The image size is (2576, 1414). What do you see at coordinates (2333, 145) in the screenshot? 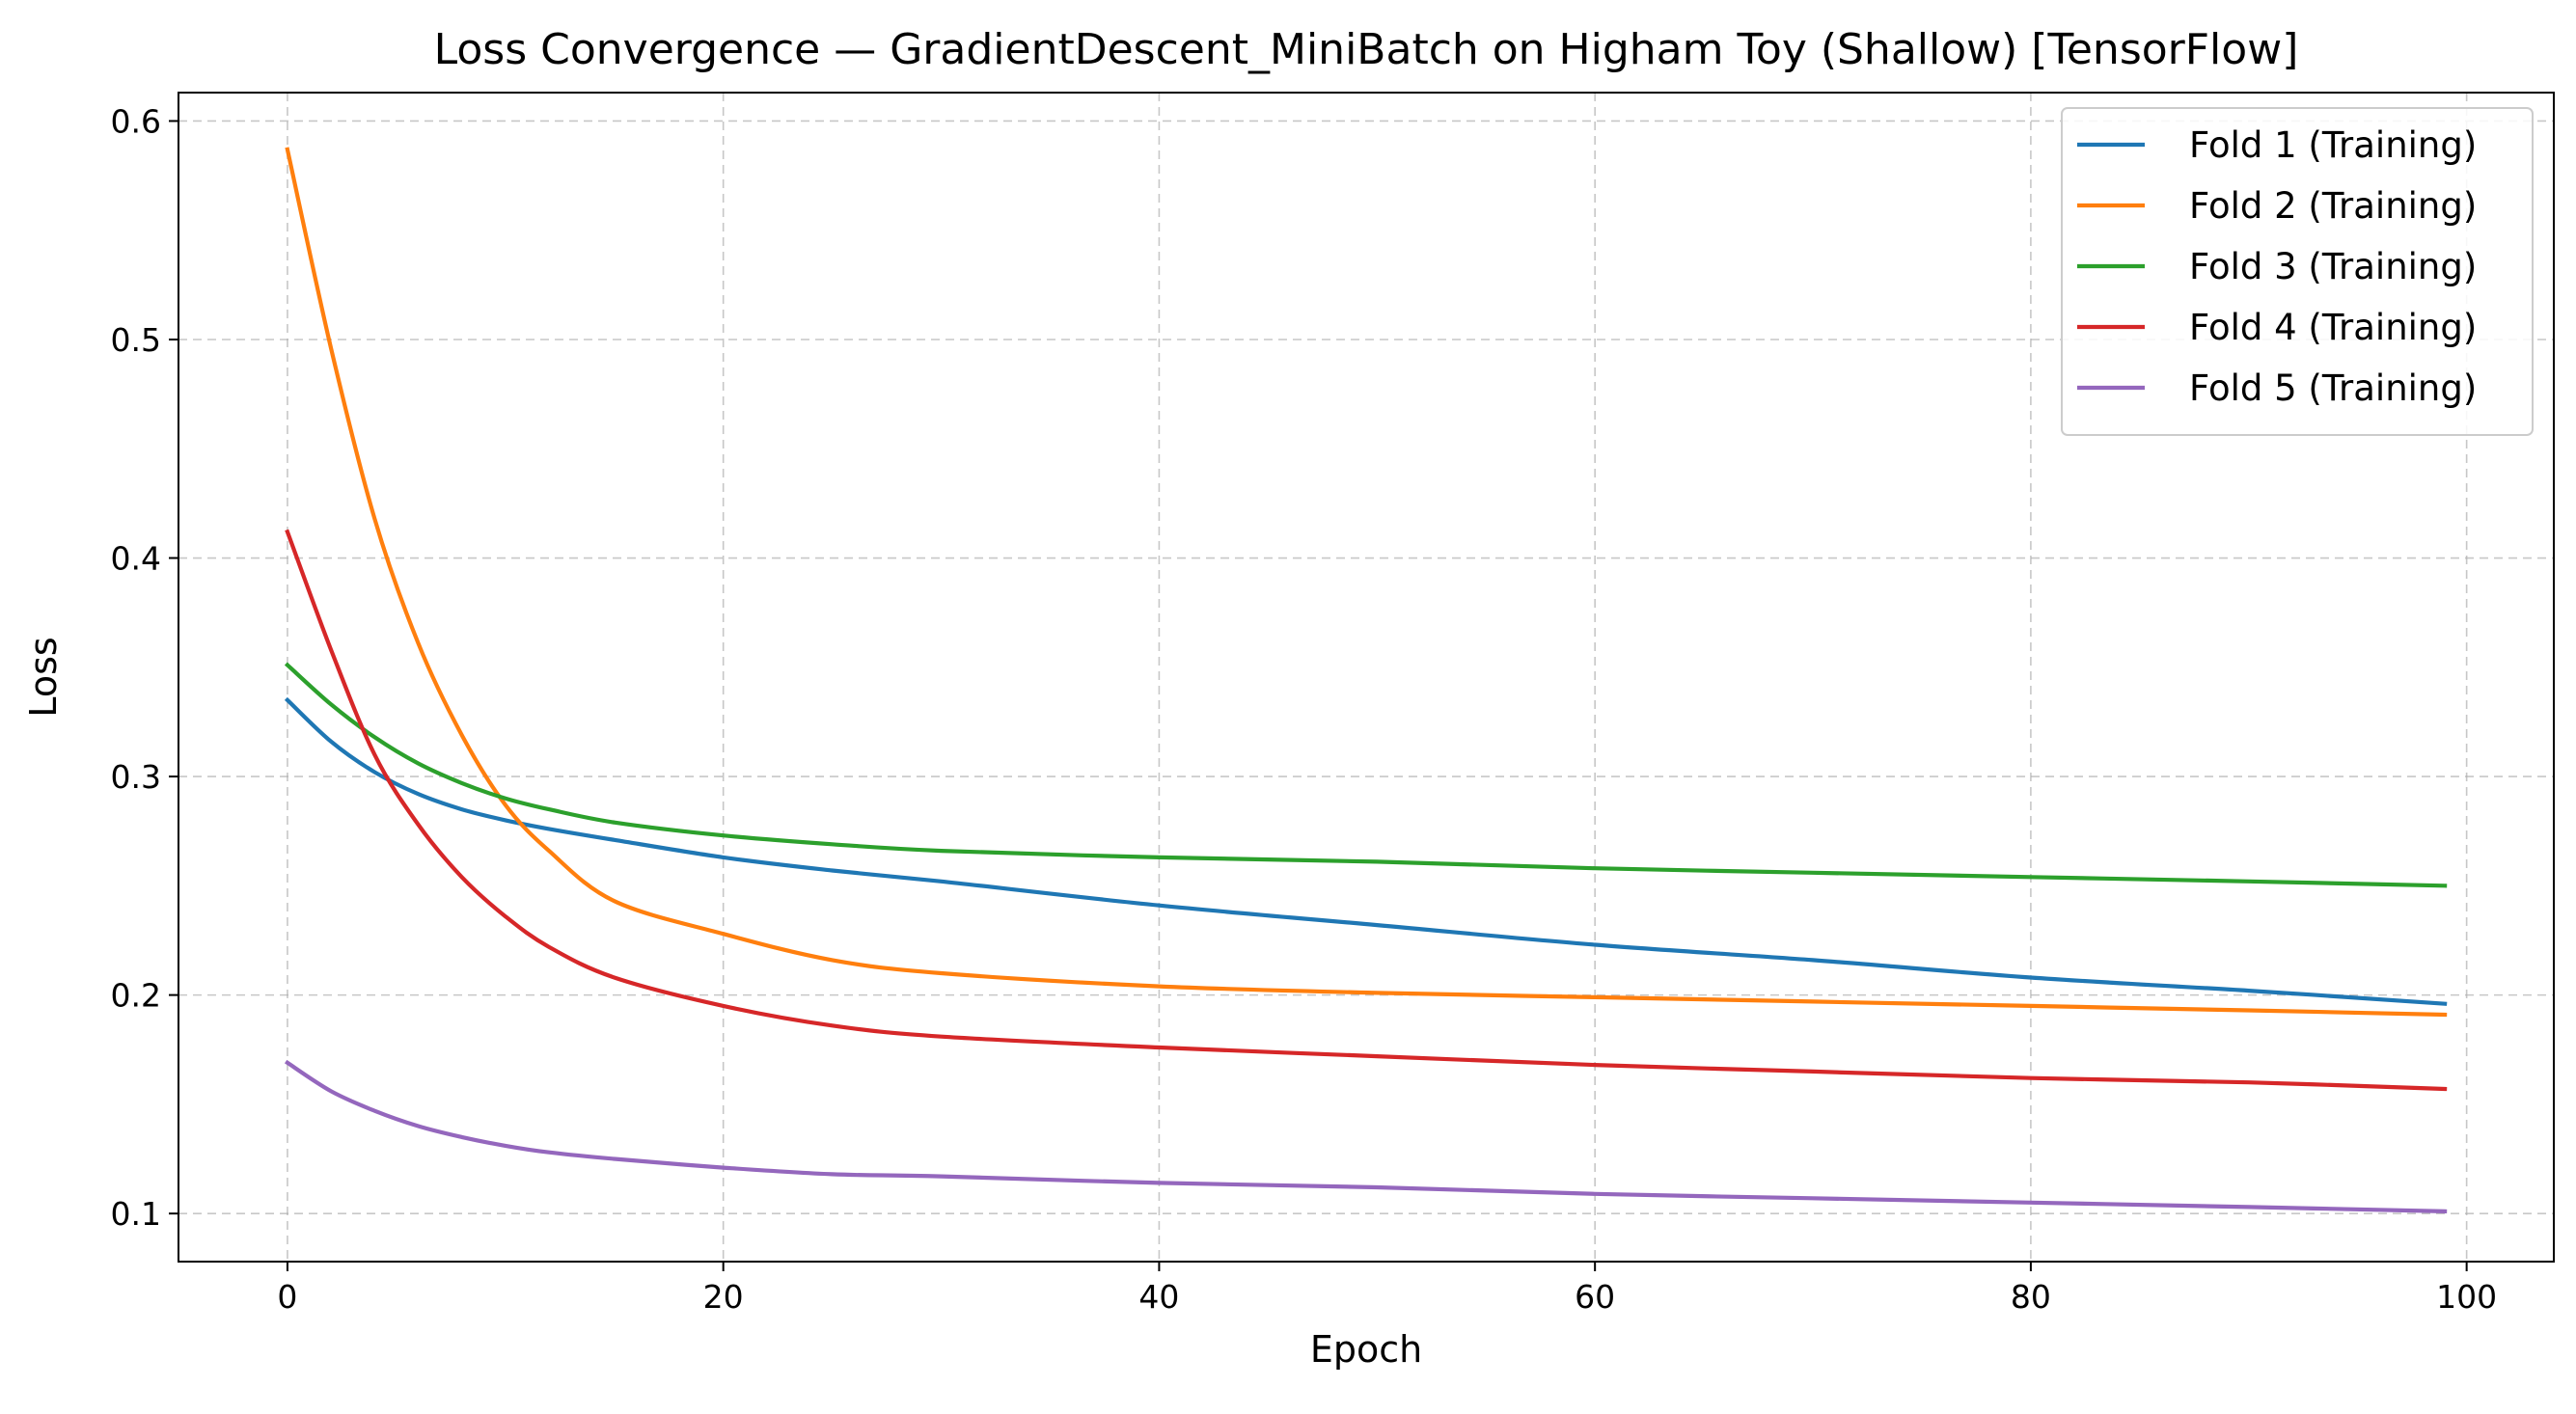
I see `legend-label-fold-1: Fold 1 (Training)` at bounding box center [2333, 145].